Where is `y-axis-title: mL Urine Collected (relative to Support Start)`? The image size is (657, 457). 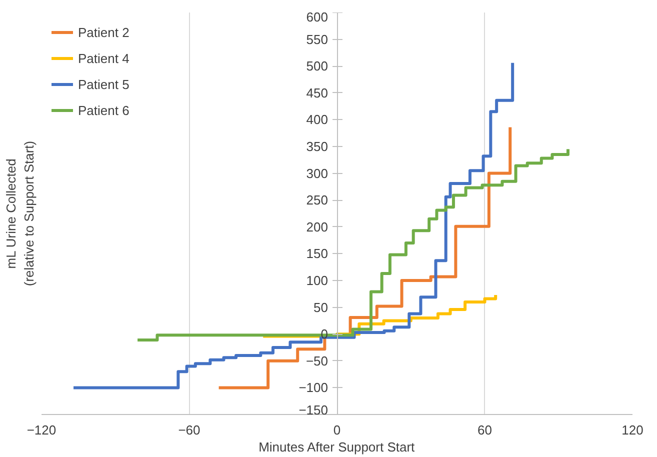
y-axis-title: mL Urine Collected (relative to Support Start) is located at coordinates (20, 213).